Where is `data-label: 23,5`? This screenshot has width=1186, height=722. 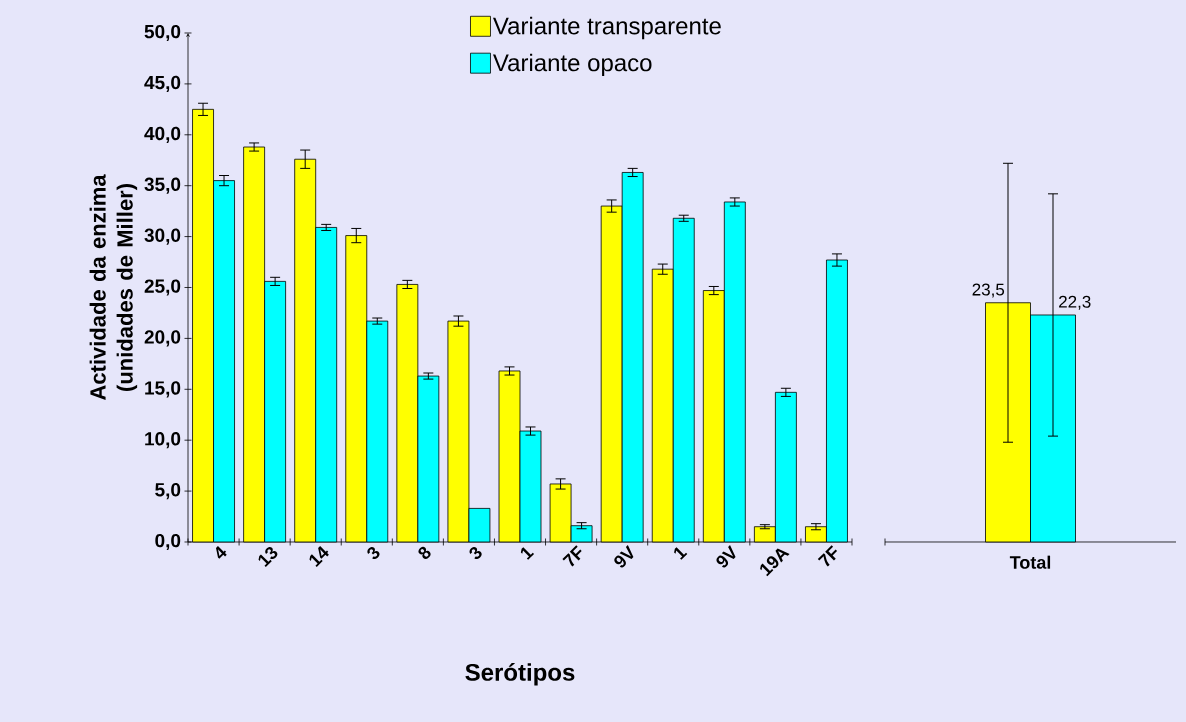
data-label: 23,5 is located at coordinates (988, 290).